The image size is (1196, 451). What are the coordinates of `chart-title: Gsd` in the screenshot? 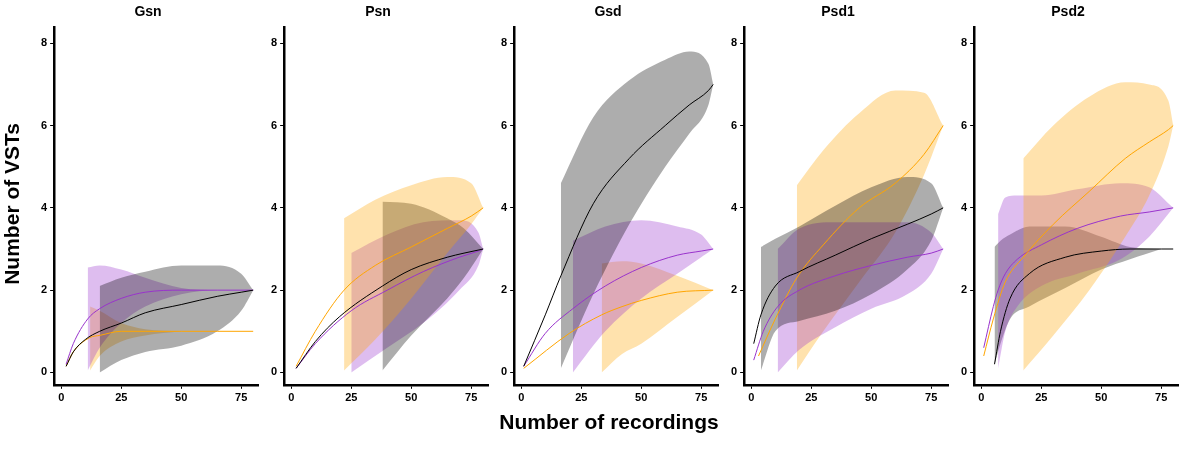 It's located at (608, 11).